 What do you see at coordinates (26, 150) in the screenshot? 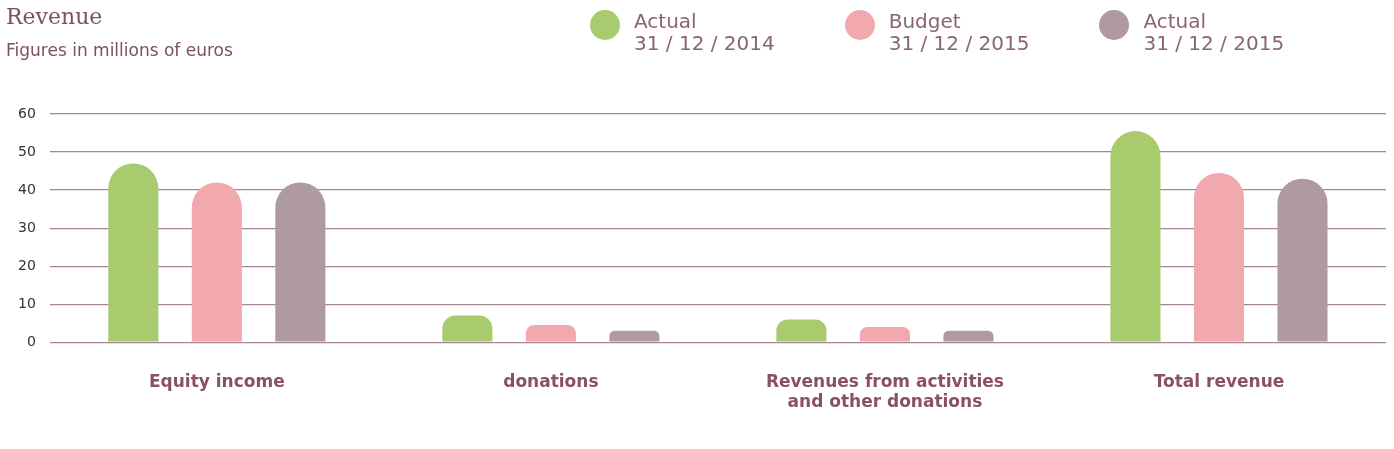
I see `y-tick-label: 50` at bounding box center [26, 150].